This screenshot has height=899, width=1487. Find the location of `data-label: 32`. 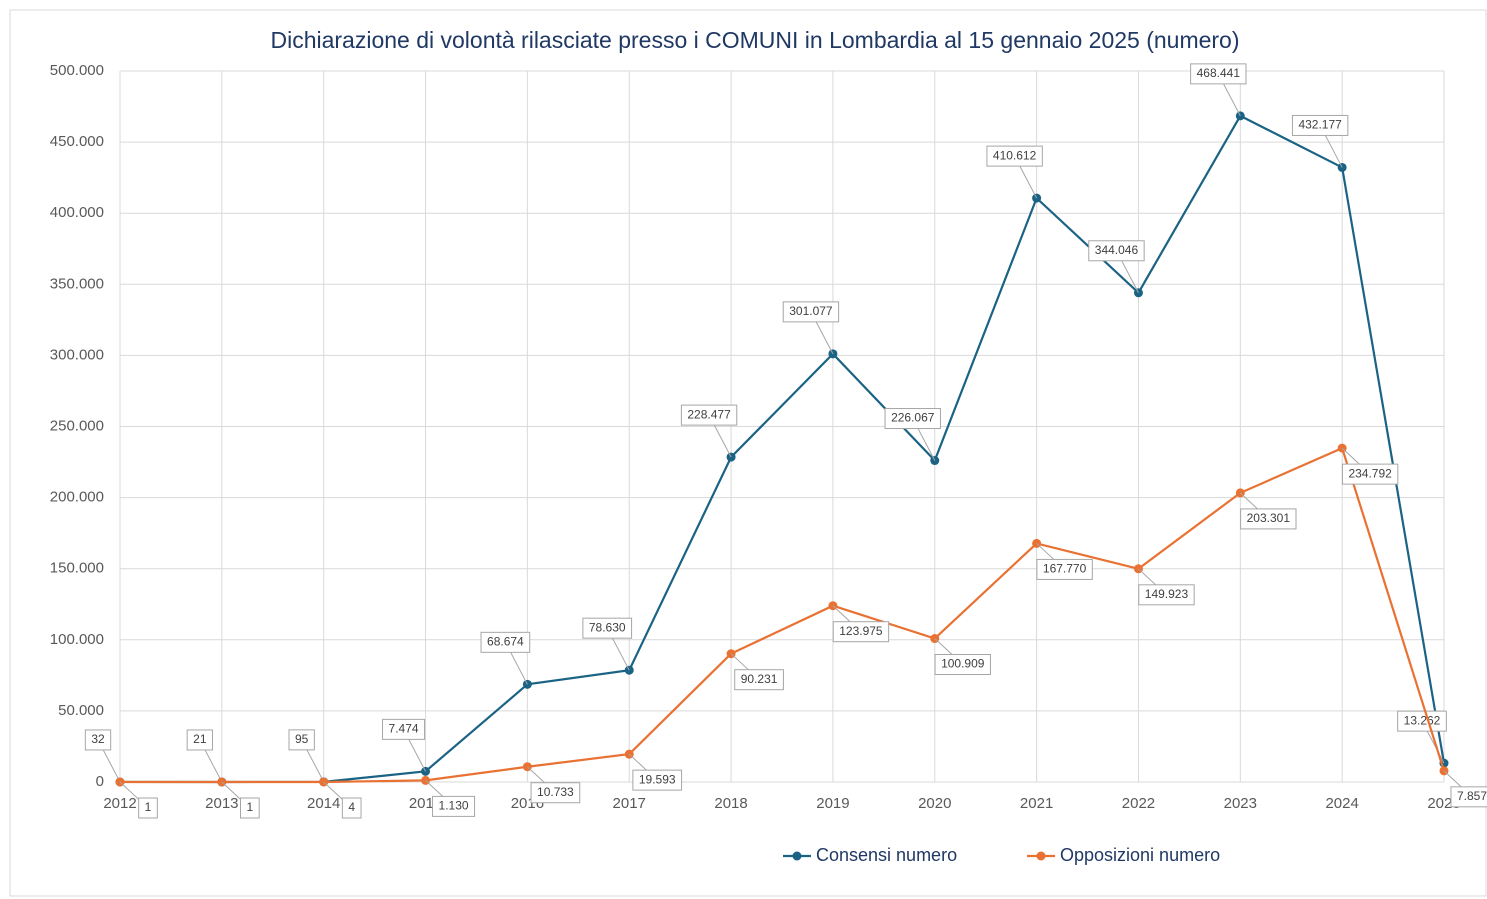

data-label: 32 is located at coordinates (98, 739).